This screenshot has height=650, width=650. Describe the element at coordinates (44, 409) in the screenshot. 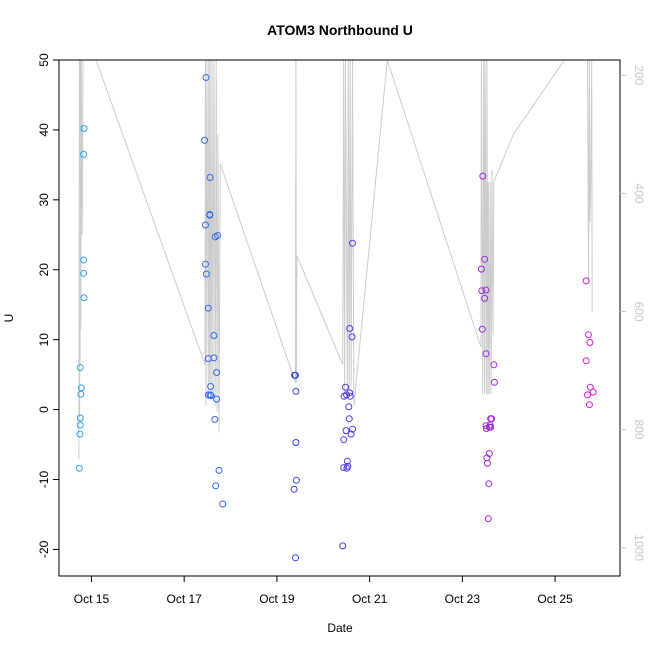

I see `y-tick-label: 0` at that location.